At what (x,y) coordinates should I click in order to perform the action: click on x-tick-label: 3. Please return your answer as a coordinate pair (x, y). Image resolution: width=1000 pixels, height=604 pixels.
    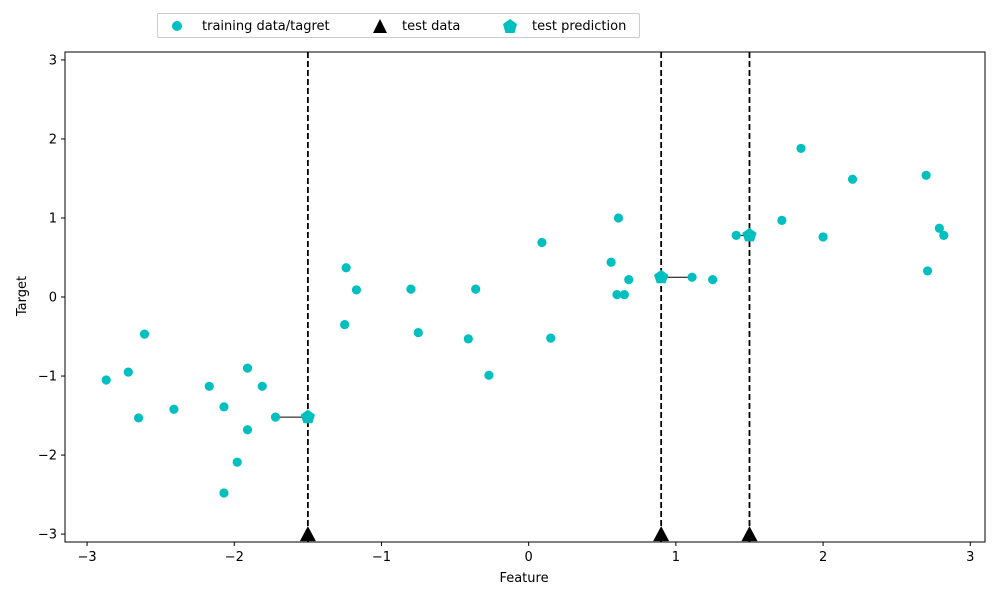
    Looking at the image, I should click on (970, 557).